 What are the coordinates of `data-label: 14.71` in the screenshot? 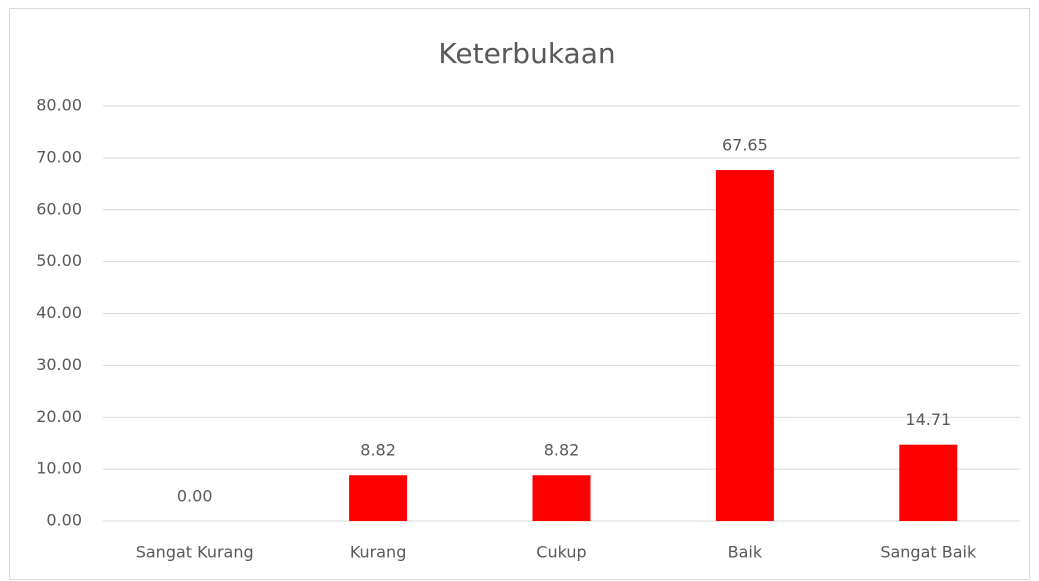 It's located at (928, 419).